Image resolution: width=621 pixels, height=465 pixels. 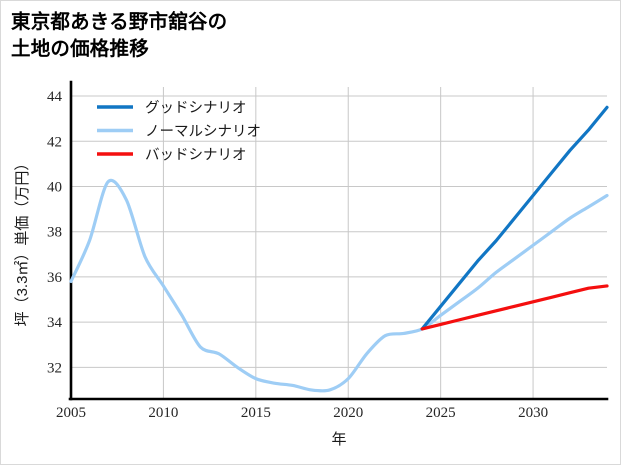 I want to click on legend-label: バッドシナリオ, so click(x=196, y=156).